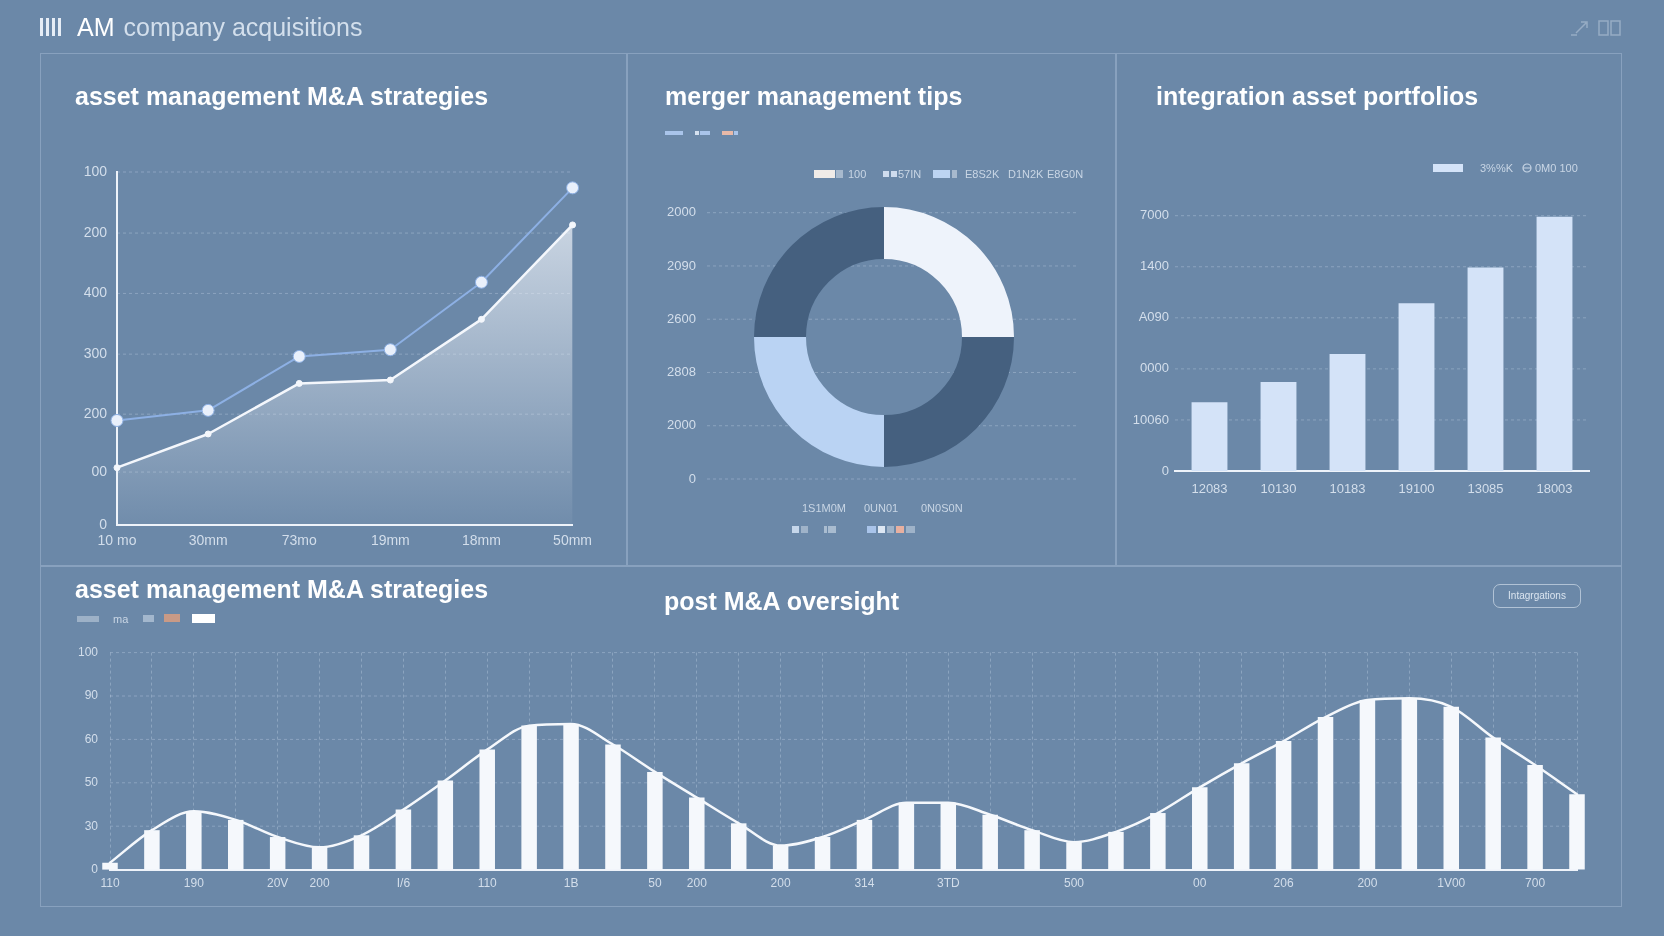 This screenshot has height=936, width=1664. Describe the element at coordinates (243, 27) in the screenshot. I see `text: company acquisitions` at that location.